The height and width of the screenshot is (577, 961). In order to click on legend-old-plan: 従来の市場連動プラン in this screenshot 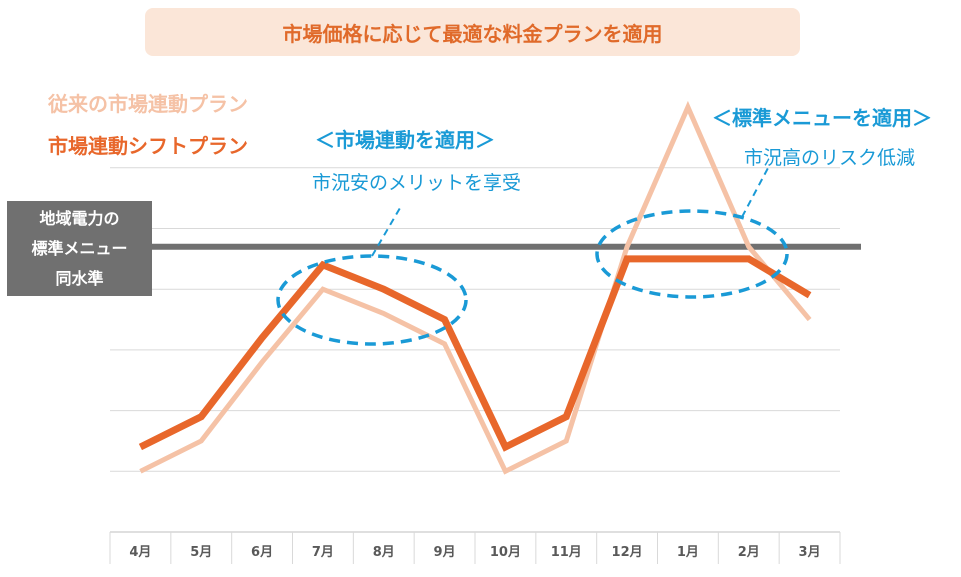, I will do `click(148, 104)`.